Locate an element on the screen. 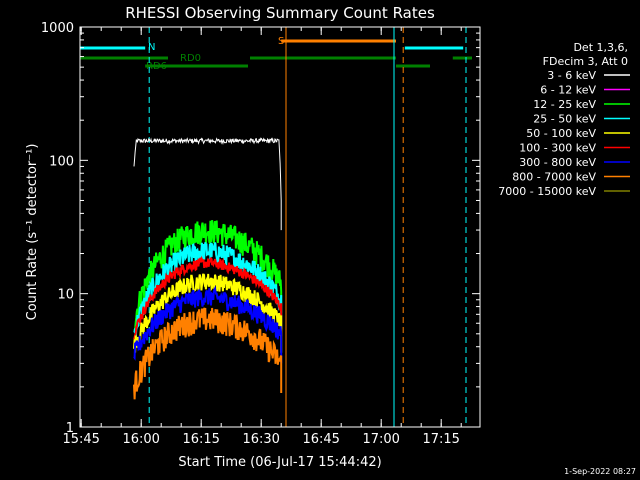  x-tick-label-3: 16:30 is located at coordinates (260, 439).